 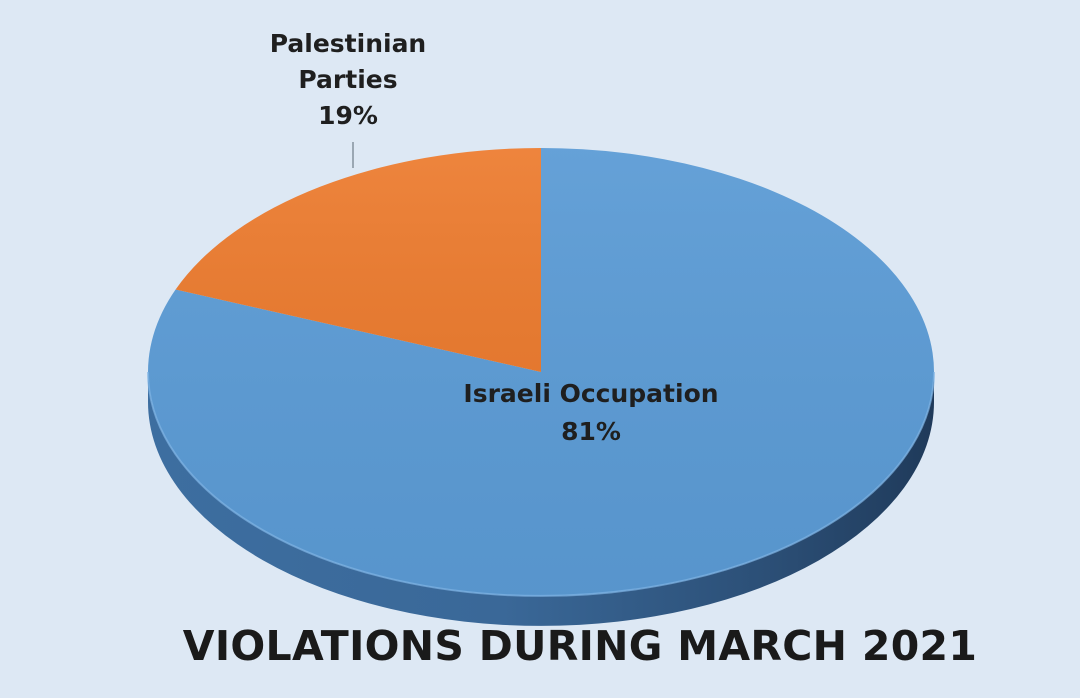 What do you see at coordinates (347, 79) in the screenshot?
I see `slice-label-palestinian-parties-1: Parties` at bounding box center [347, 79].